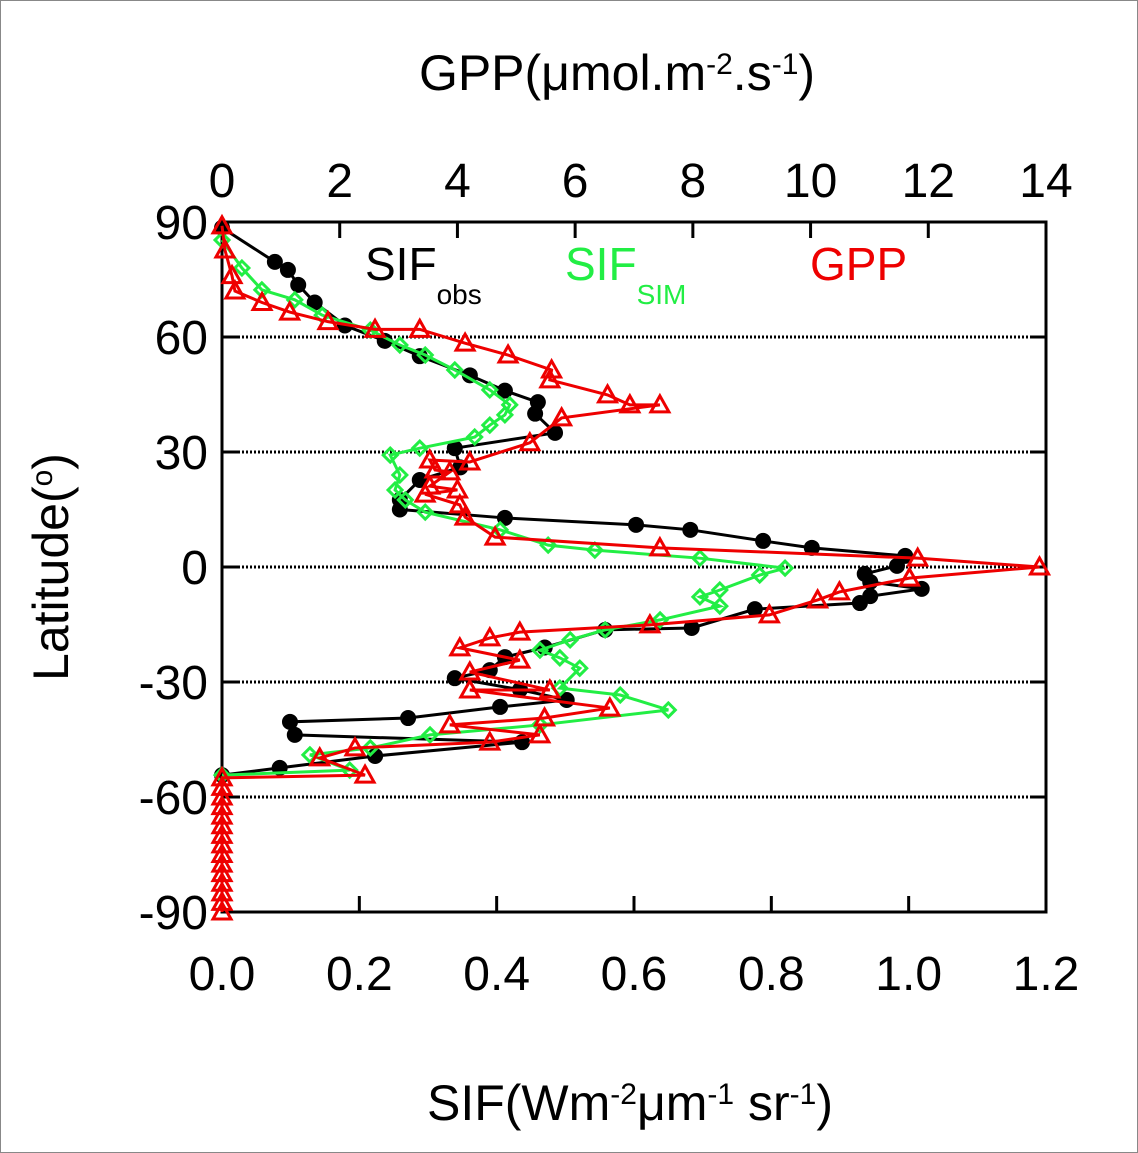 Image resolution: width=1138 pixels, height=1153 pixels. I want to click on legend-sub: obs, so click(459, 294).